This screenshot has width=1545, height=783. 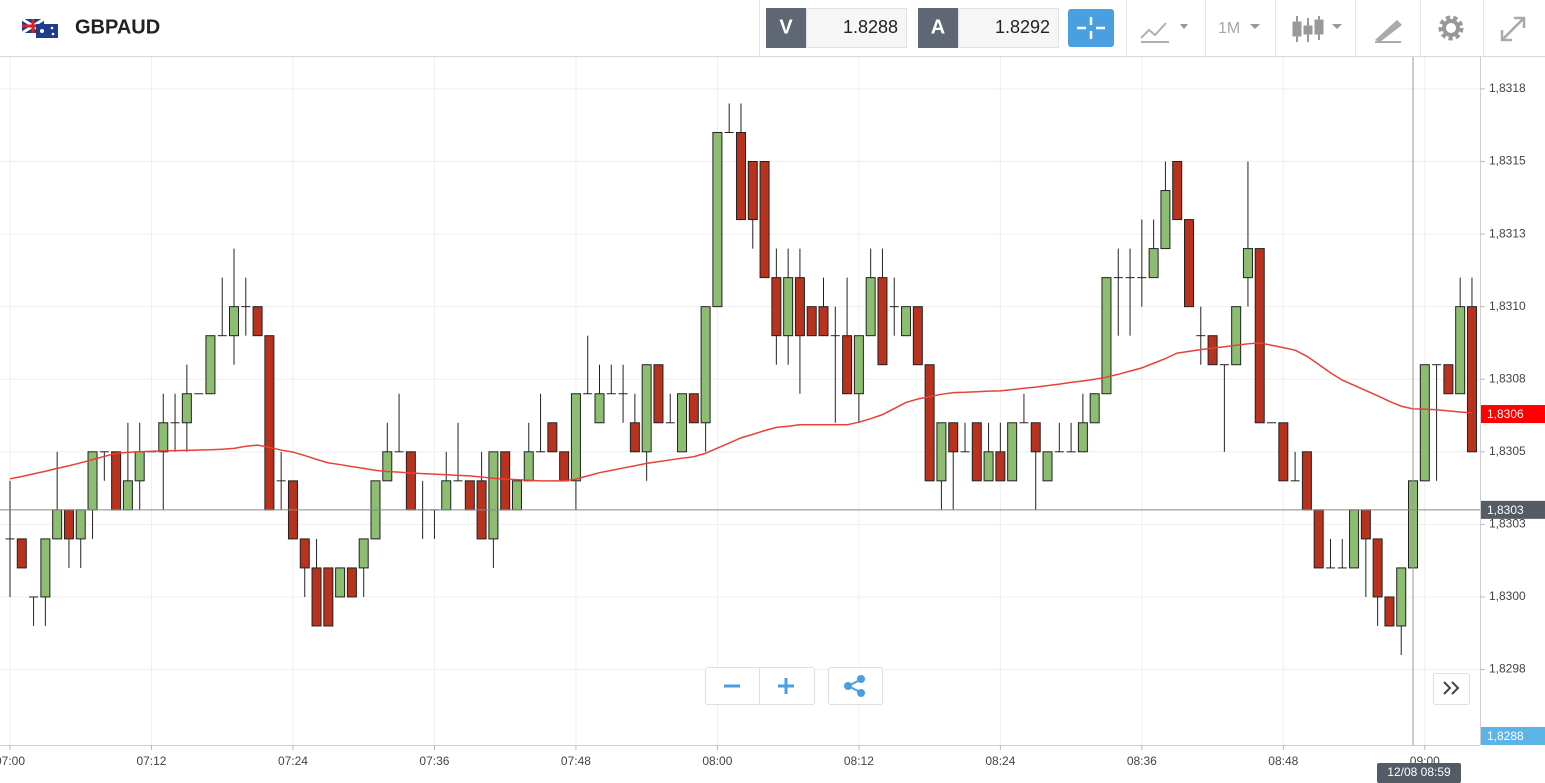 I want to click on flag, so click(x=39, y=27).